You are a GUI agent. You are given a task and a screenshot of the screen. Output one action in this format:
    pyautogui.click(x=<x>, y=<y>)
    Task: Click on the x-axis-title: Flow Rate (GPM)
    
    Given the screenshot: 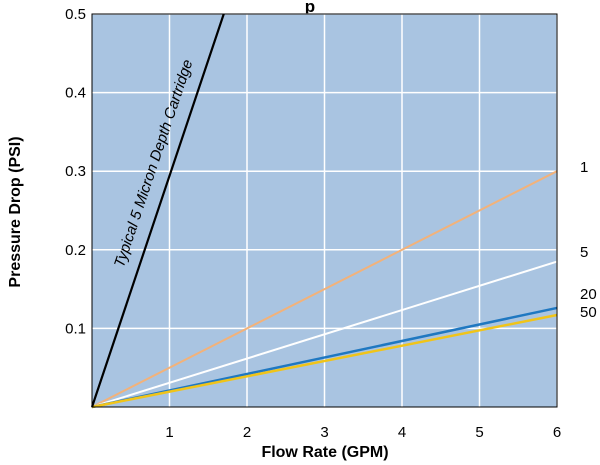 What is the action you would take?
    pyautogui.click(x=324, y=452)
    